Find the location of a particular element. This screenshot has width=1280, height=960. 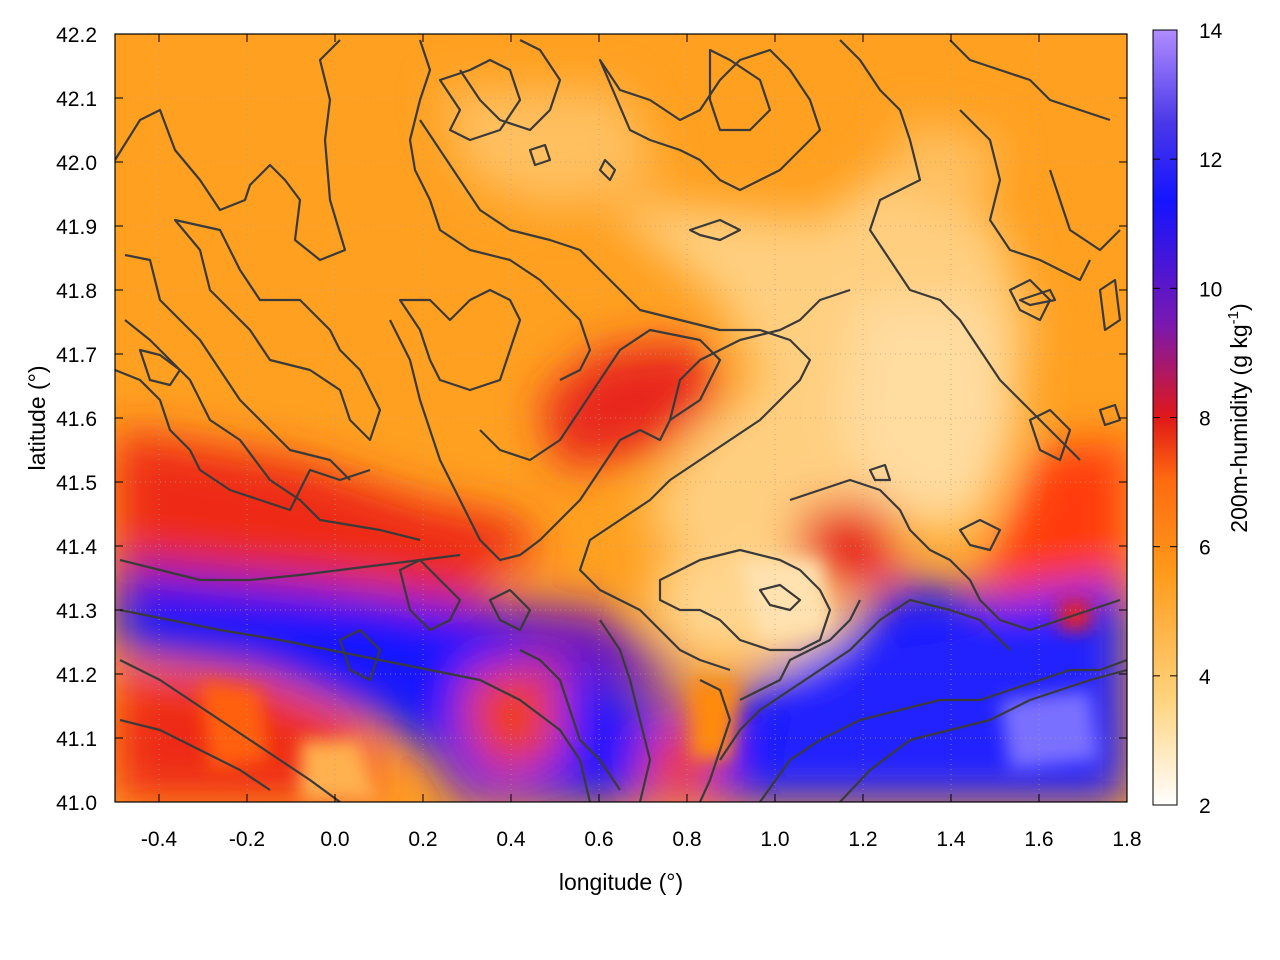

x-tick-label: 1.2 is located at coordinates (862, 839).